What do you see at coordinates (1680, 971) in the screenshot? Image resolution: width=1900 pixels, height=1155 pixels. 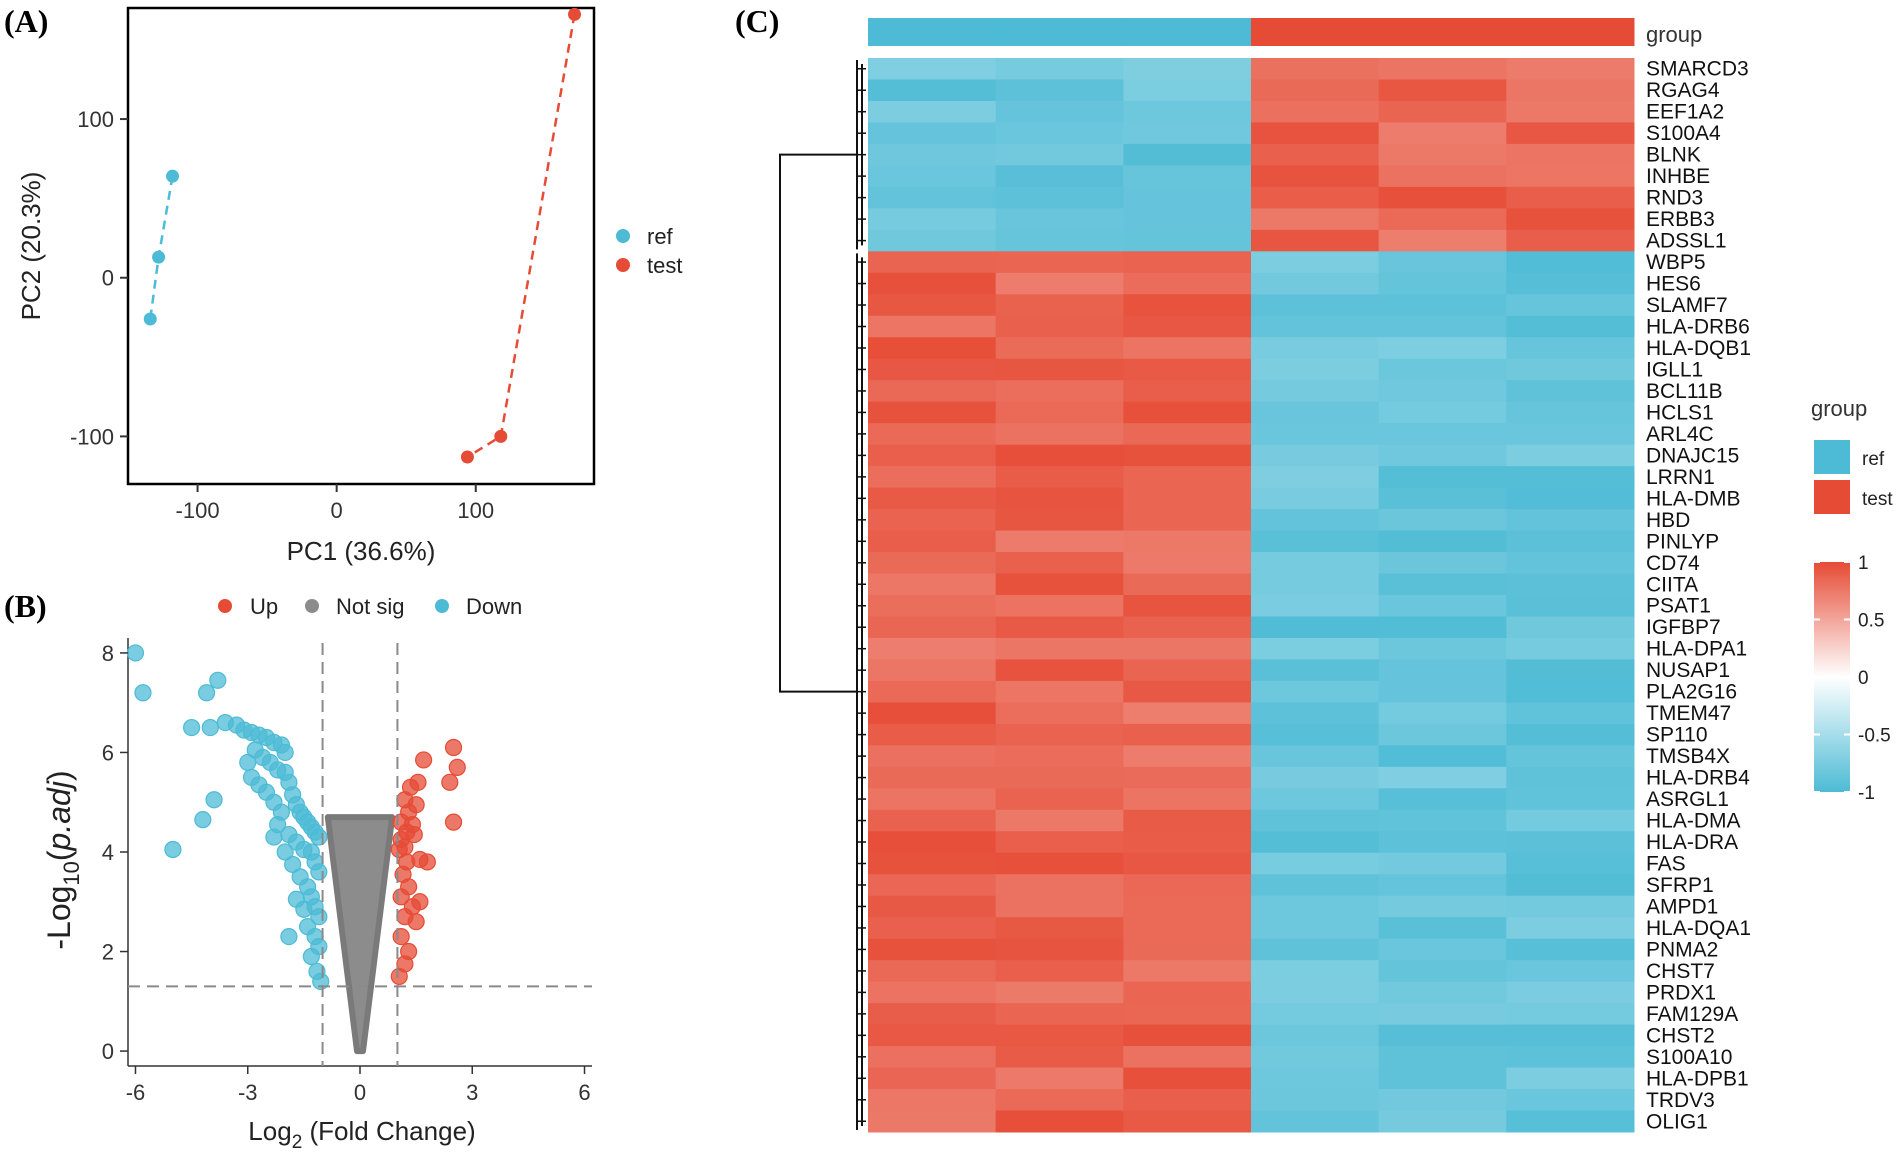 I see `heatmap-gene-label: CHST7` at bounding box center [1680, 971].